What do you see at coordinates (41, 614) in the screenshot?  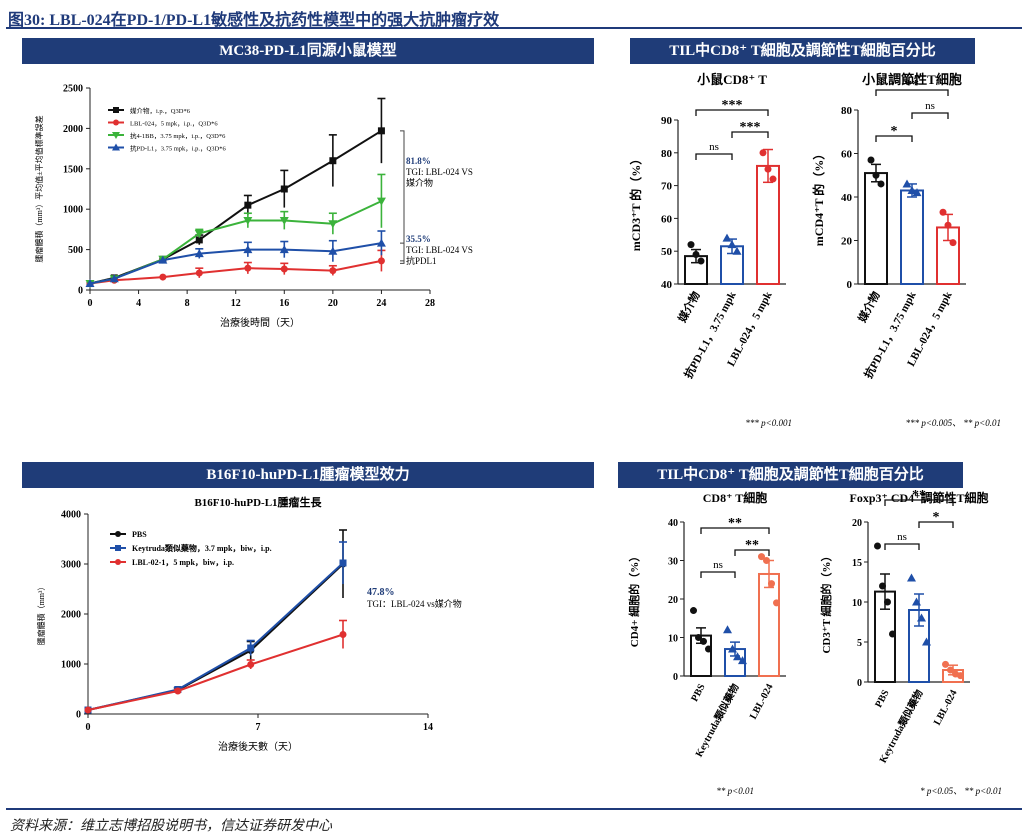 I see `y-axis-label: 腫瘤體積（mm³）` at bounding box center [41, 614].